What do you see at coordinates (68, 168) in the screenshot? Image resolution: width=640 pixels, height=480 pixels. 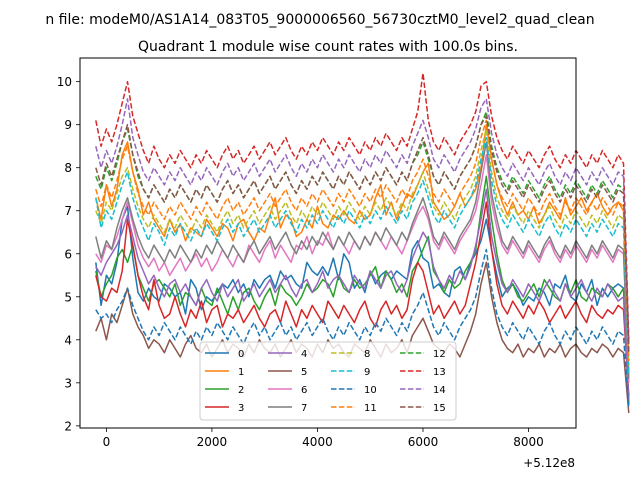 I see `y-tick-label: 8` at bounding box center [68, 168].